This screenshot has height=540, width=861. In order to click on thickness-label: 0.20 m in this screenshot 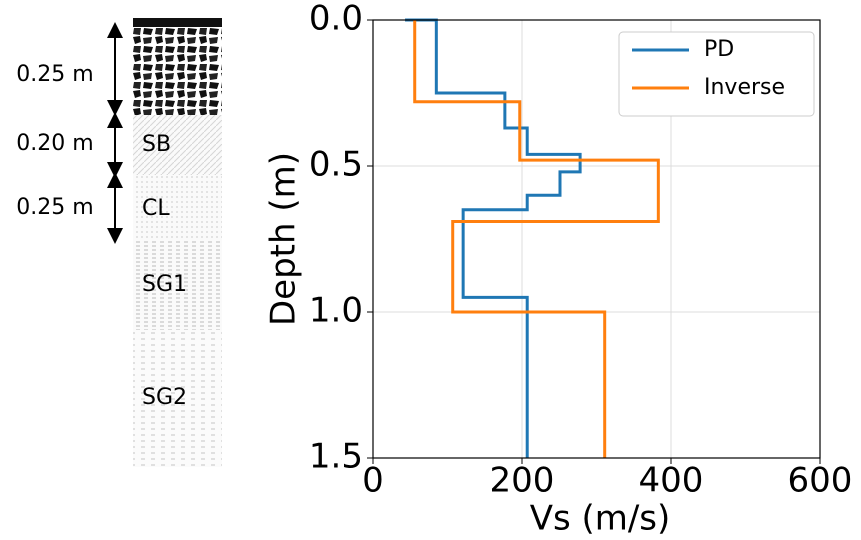, I will do `click(54, 143)`.